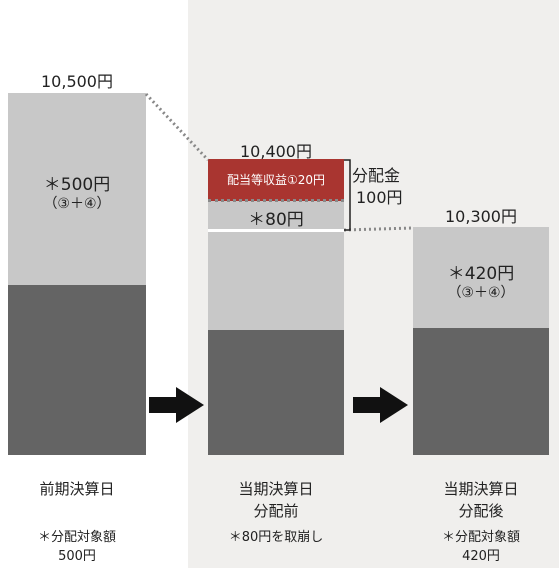  What do you see at coordinates (481, 293) in the screenshot?
I see `post-inner-sub: （③＋④）` at bounding box center [481, 293].